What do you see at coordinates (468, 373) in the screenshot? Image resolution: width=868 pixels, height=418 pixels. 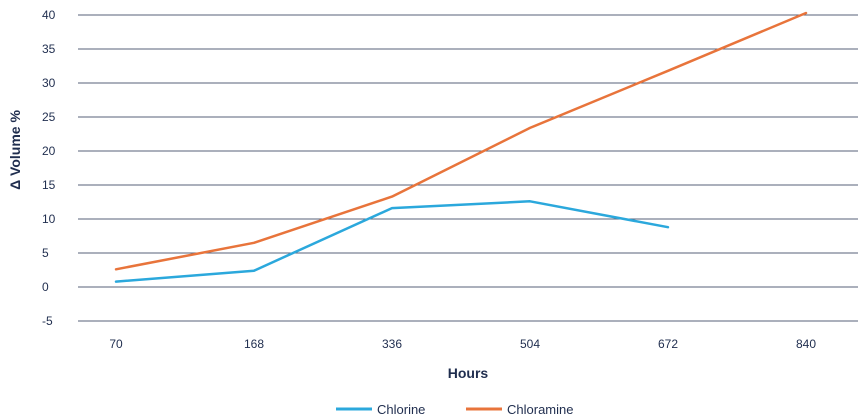 I see `x-axis-title: Hours` at bounding box center [468, 373].